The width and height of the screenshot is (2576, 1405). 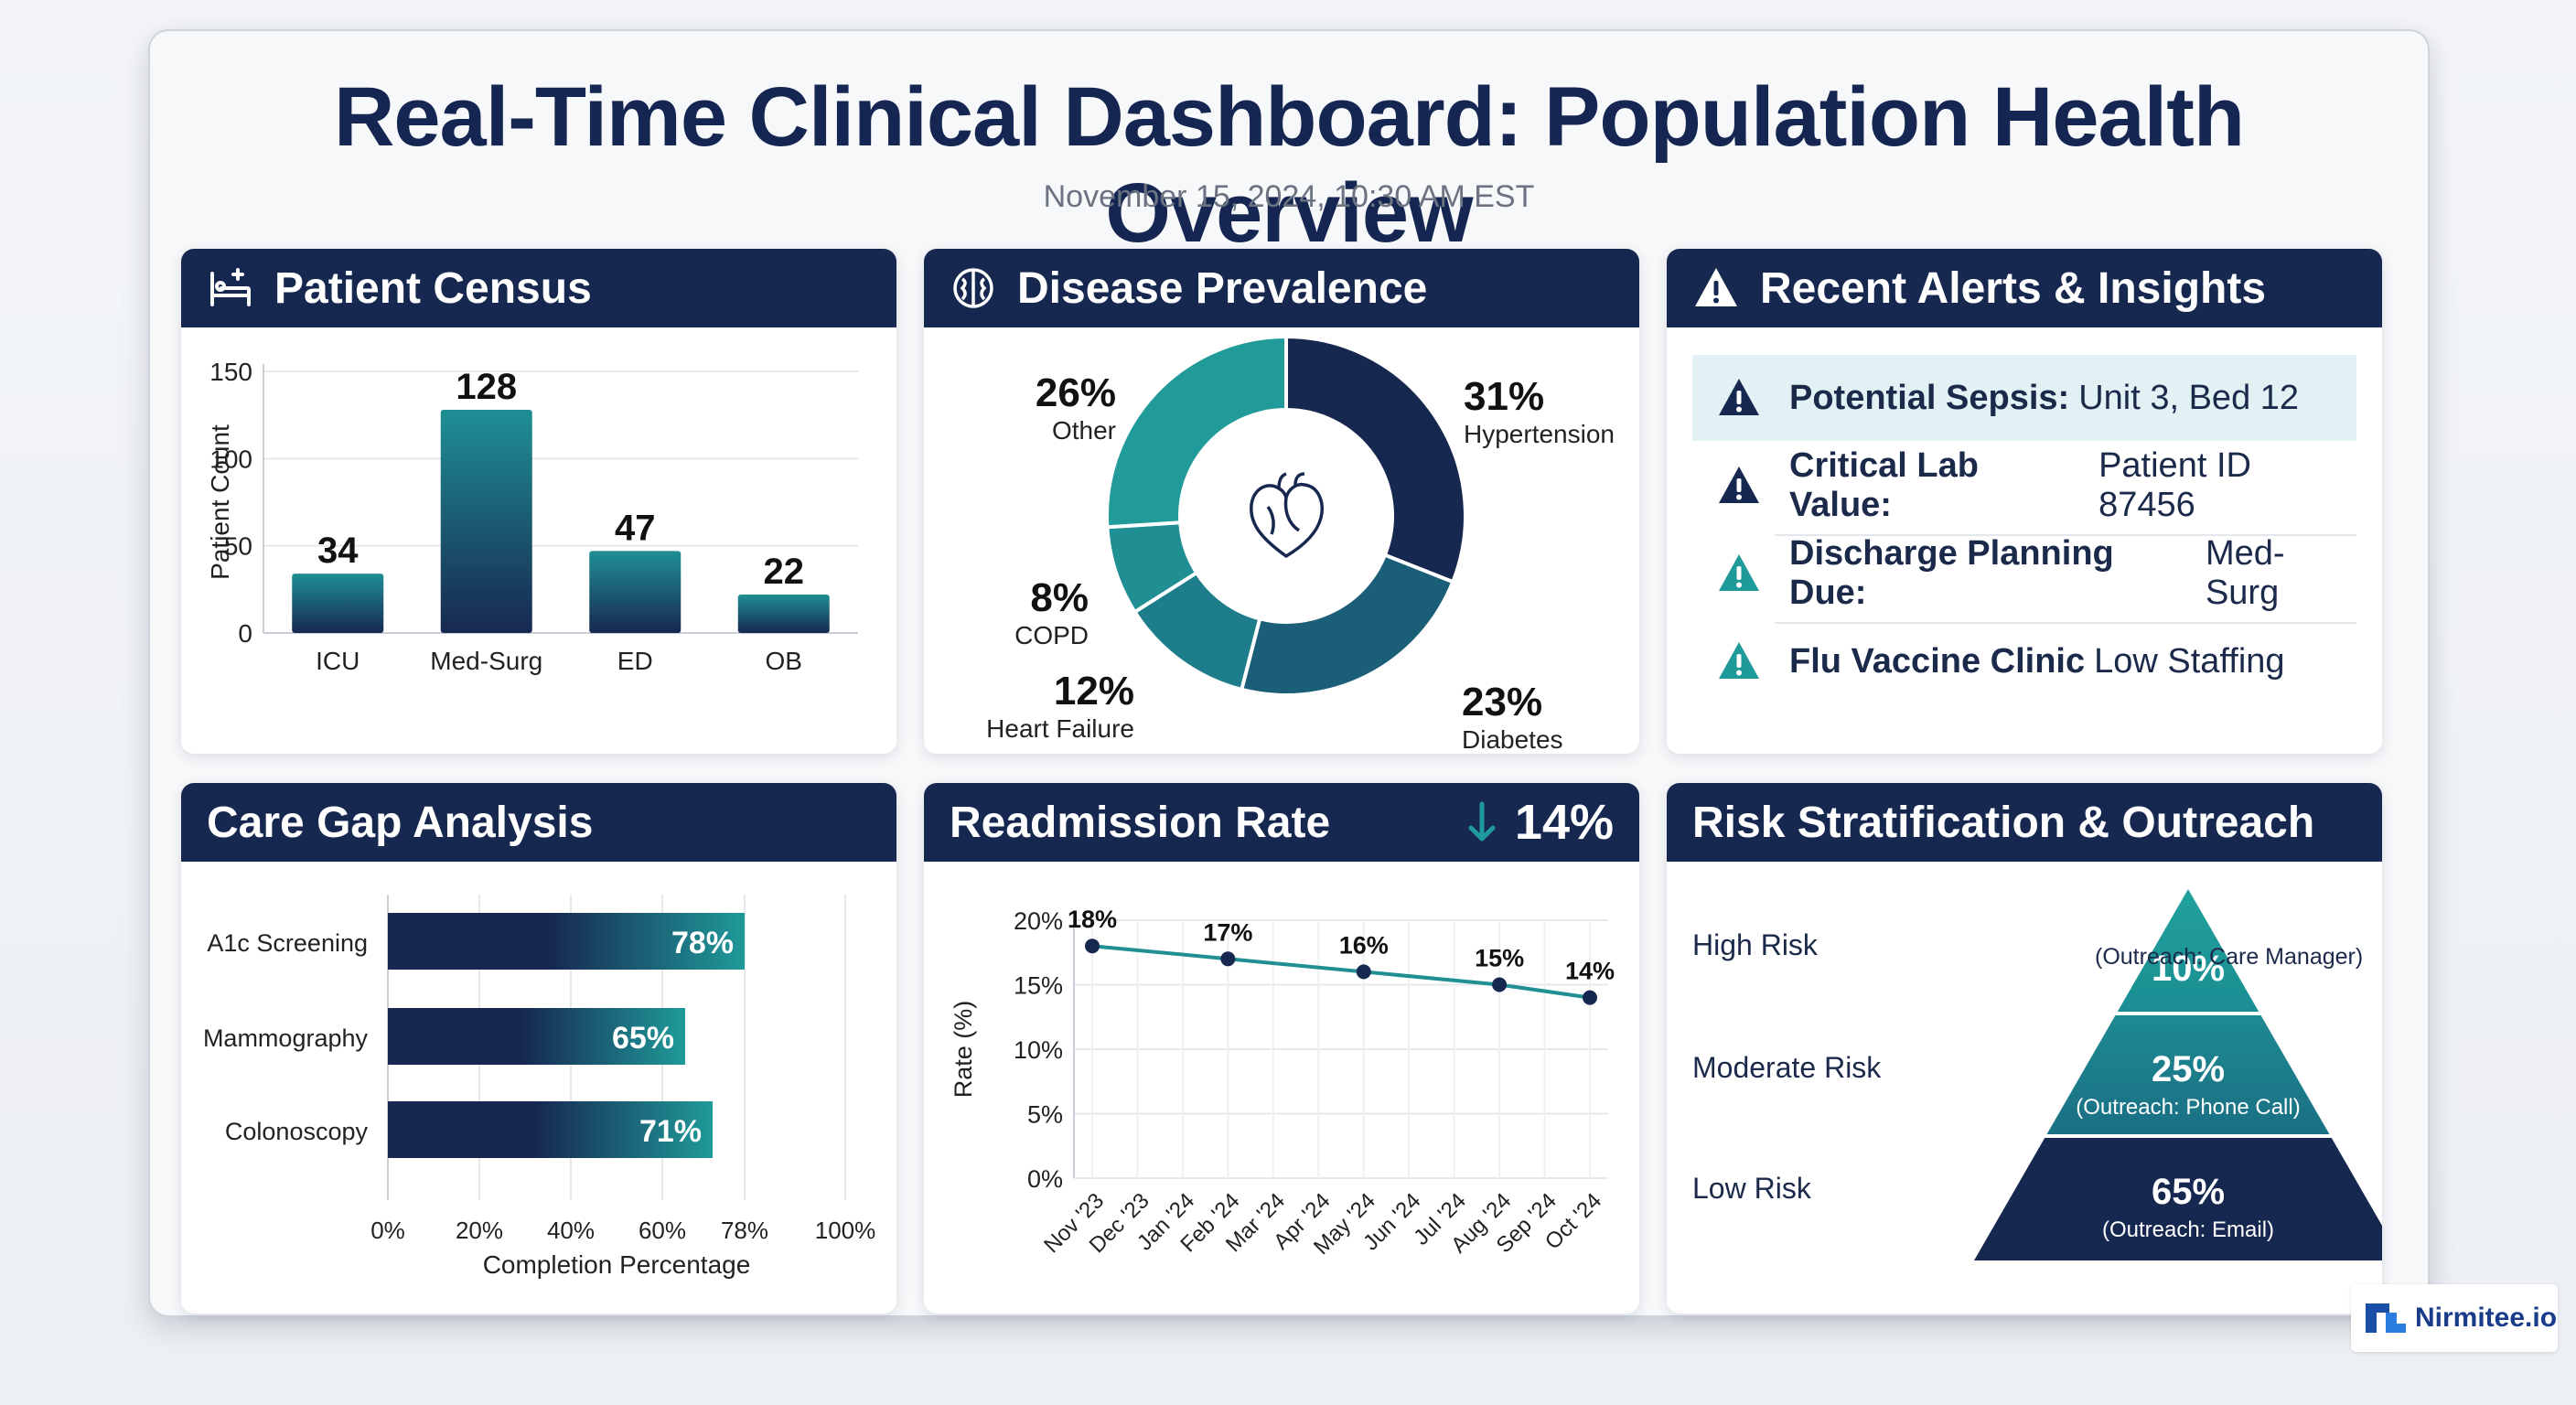 What do you see at coordinates (1289, 196) in the screenshot?
I see `timestamp: November 15, 2024, 10:30 AM EST` at bounding box center [1289, 196].